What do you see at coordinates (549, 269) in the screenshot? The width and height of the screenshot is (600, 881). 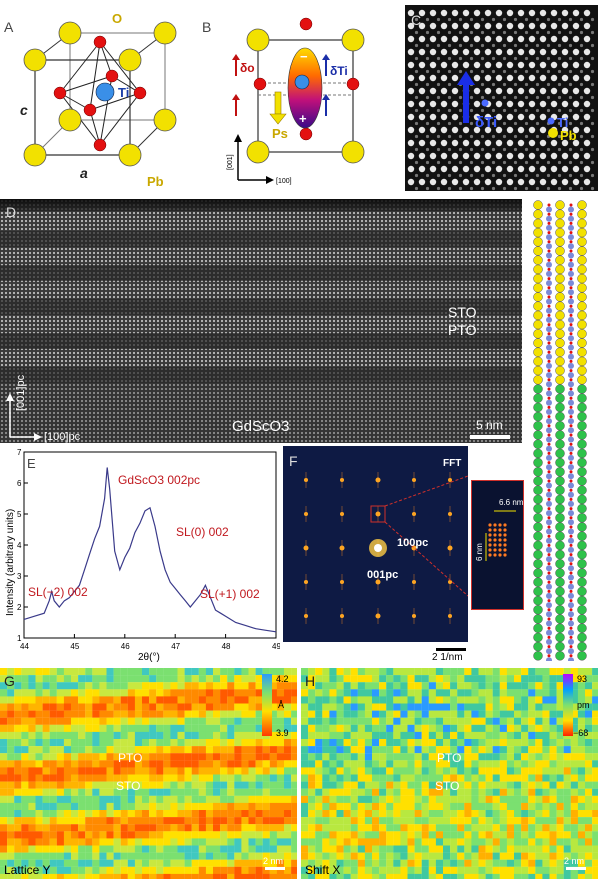 I see `oxygen-atom` at bounding box center [549, 269].